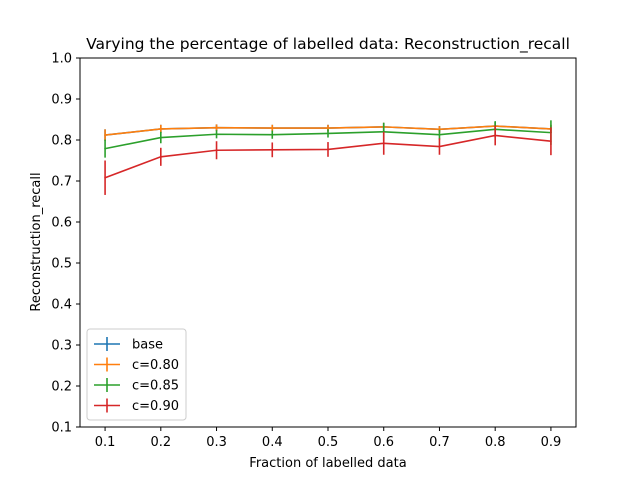 The image size is (640, 480). I want to click on x-axis: 0.1 0.2 0.3 0.4 0.5 0.6 0.7 0.8 0.9, so click(328, 438).